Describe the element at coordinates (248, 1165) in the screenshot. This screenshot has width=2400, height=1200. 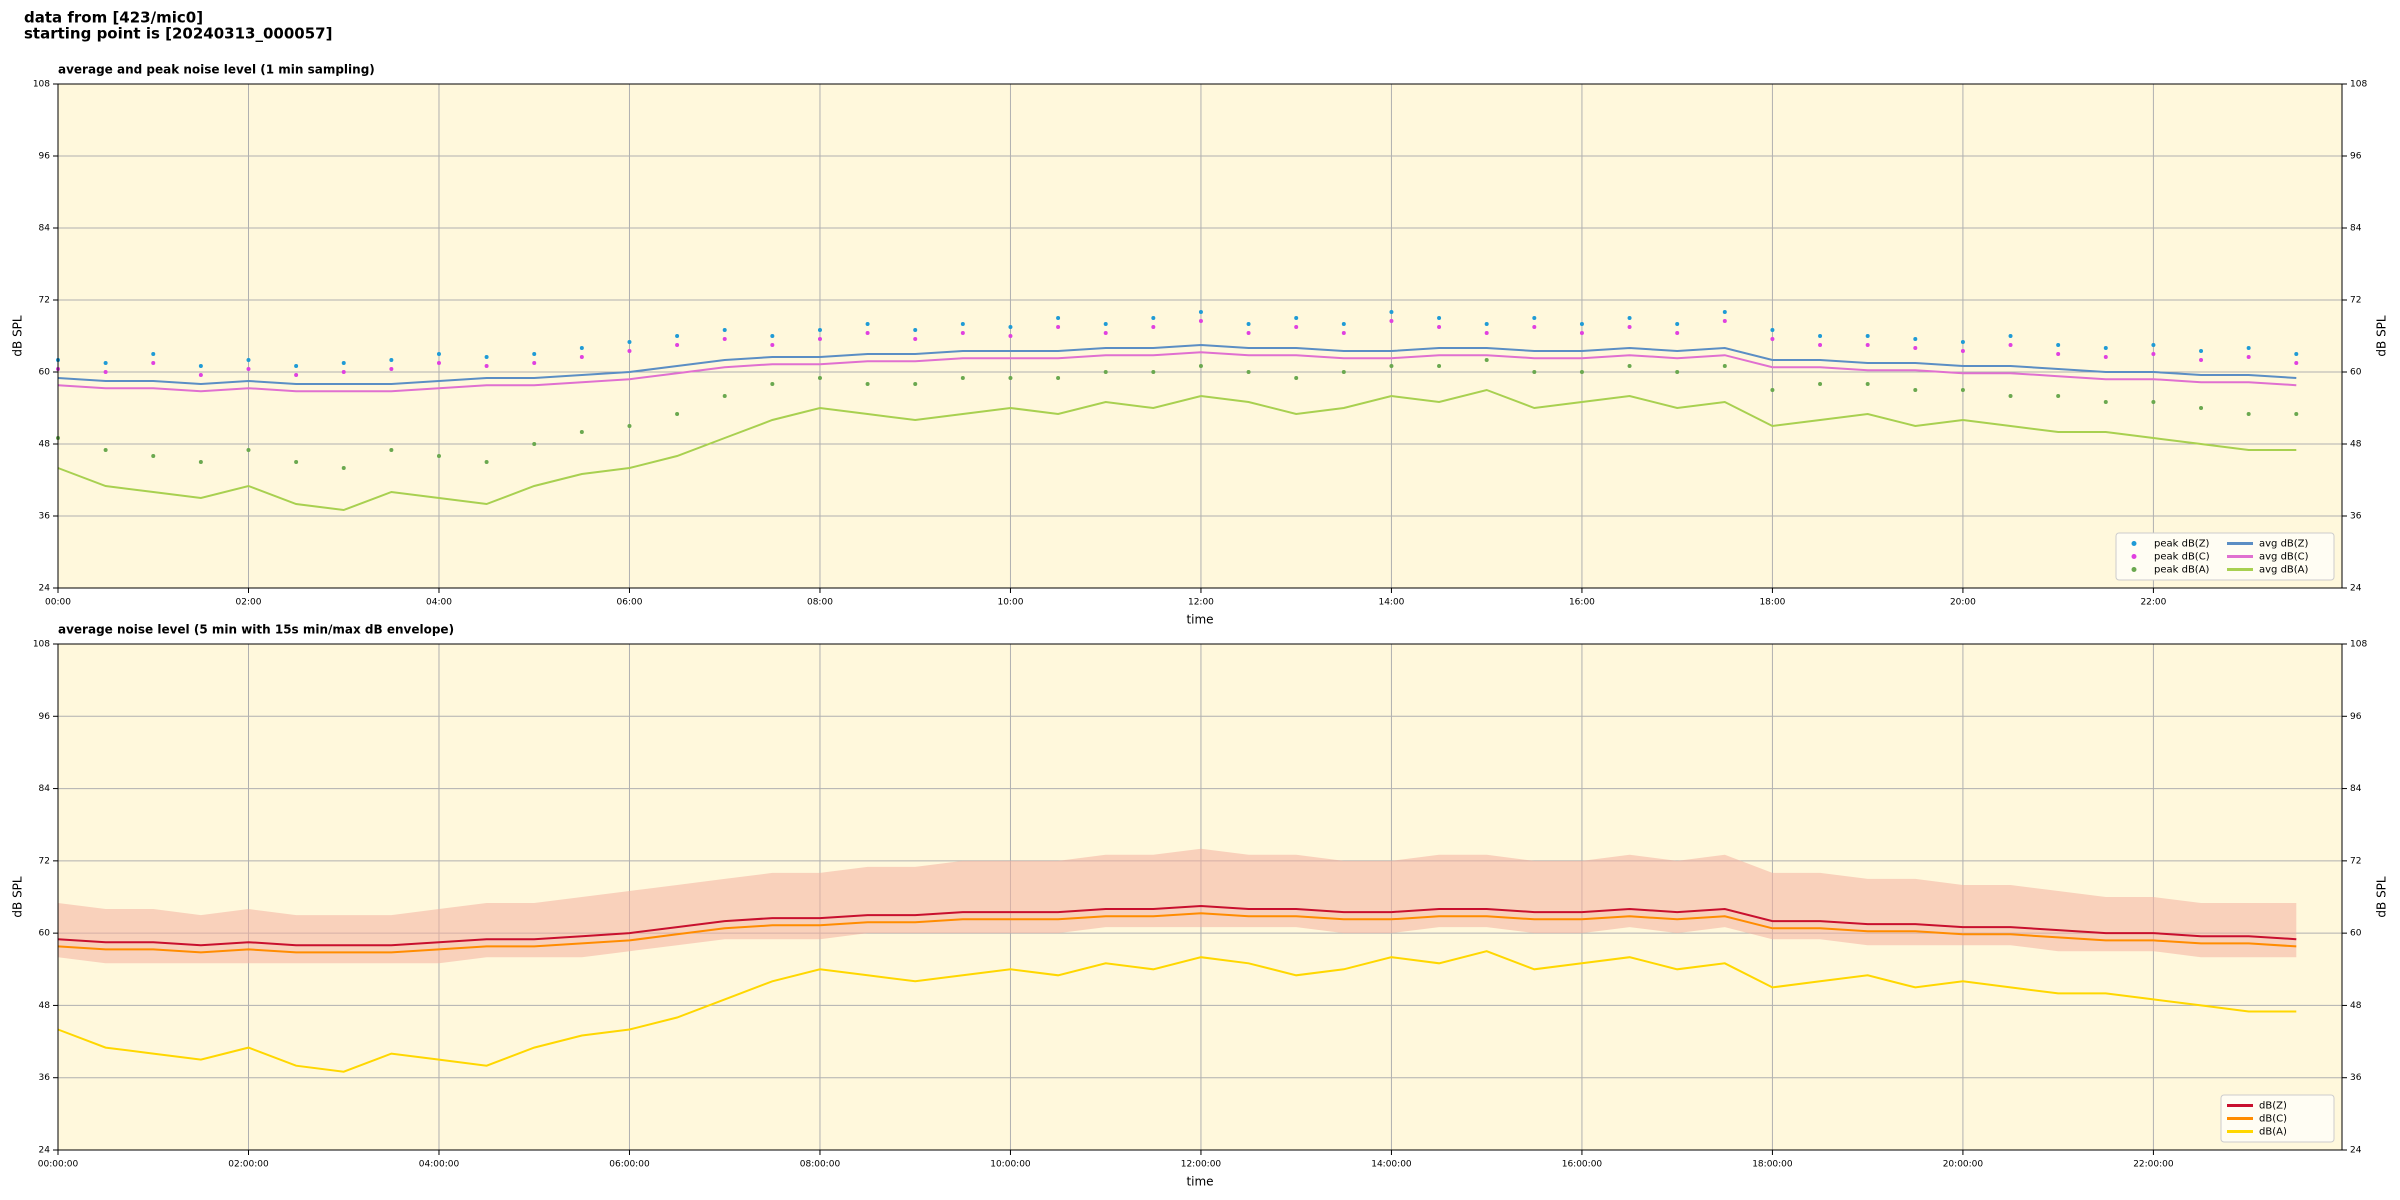
I see `x-tick-label: 02:00:00` at that location.